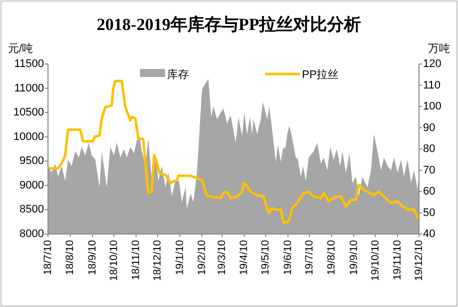  I want to click on x-tick-label: 18/7/10, so click(48, 258).